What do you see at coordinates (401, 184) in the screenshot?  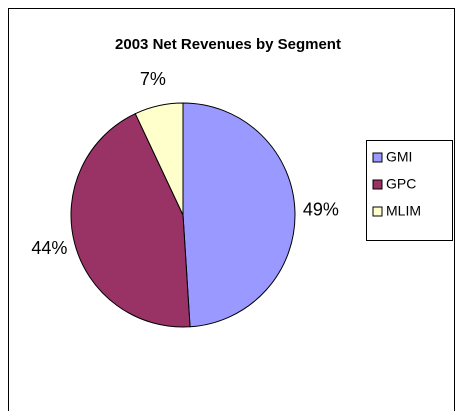 I see `legend-label: GPC` at bounding box center [401, 184].